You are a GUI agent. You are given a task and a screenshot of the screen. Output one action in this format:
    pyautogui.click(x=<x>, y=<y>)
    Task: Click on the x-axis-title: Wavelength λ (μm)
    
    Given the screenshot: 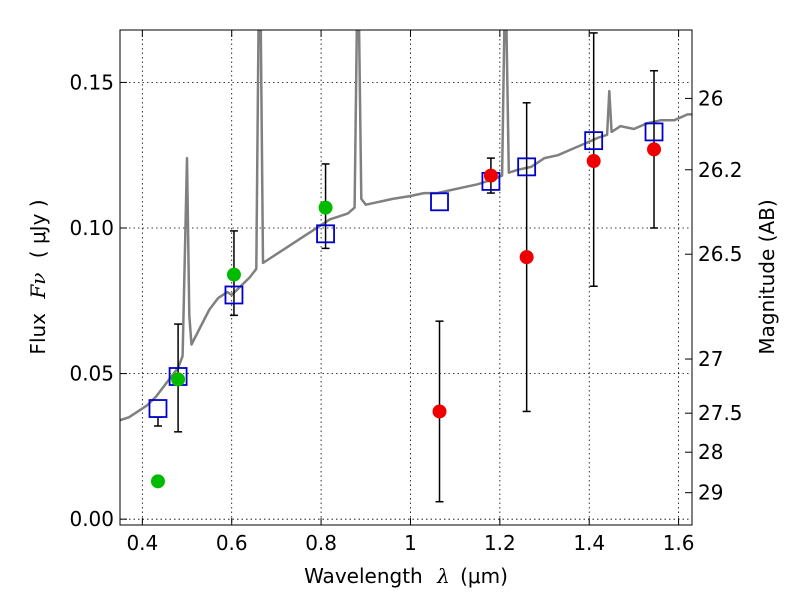 What is the action you would take?
    pyautogui.click(x=406, y=576)
    